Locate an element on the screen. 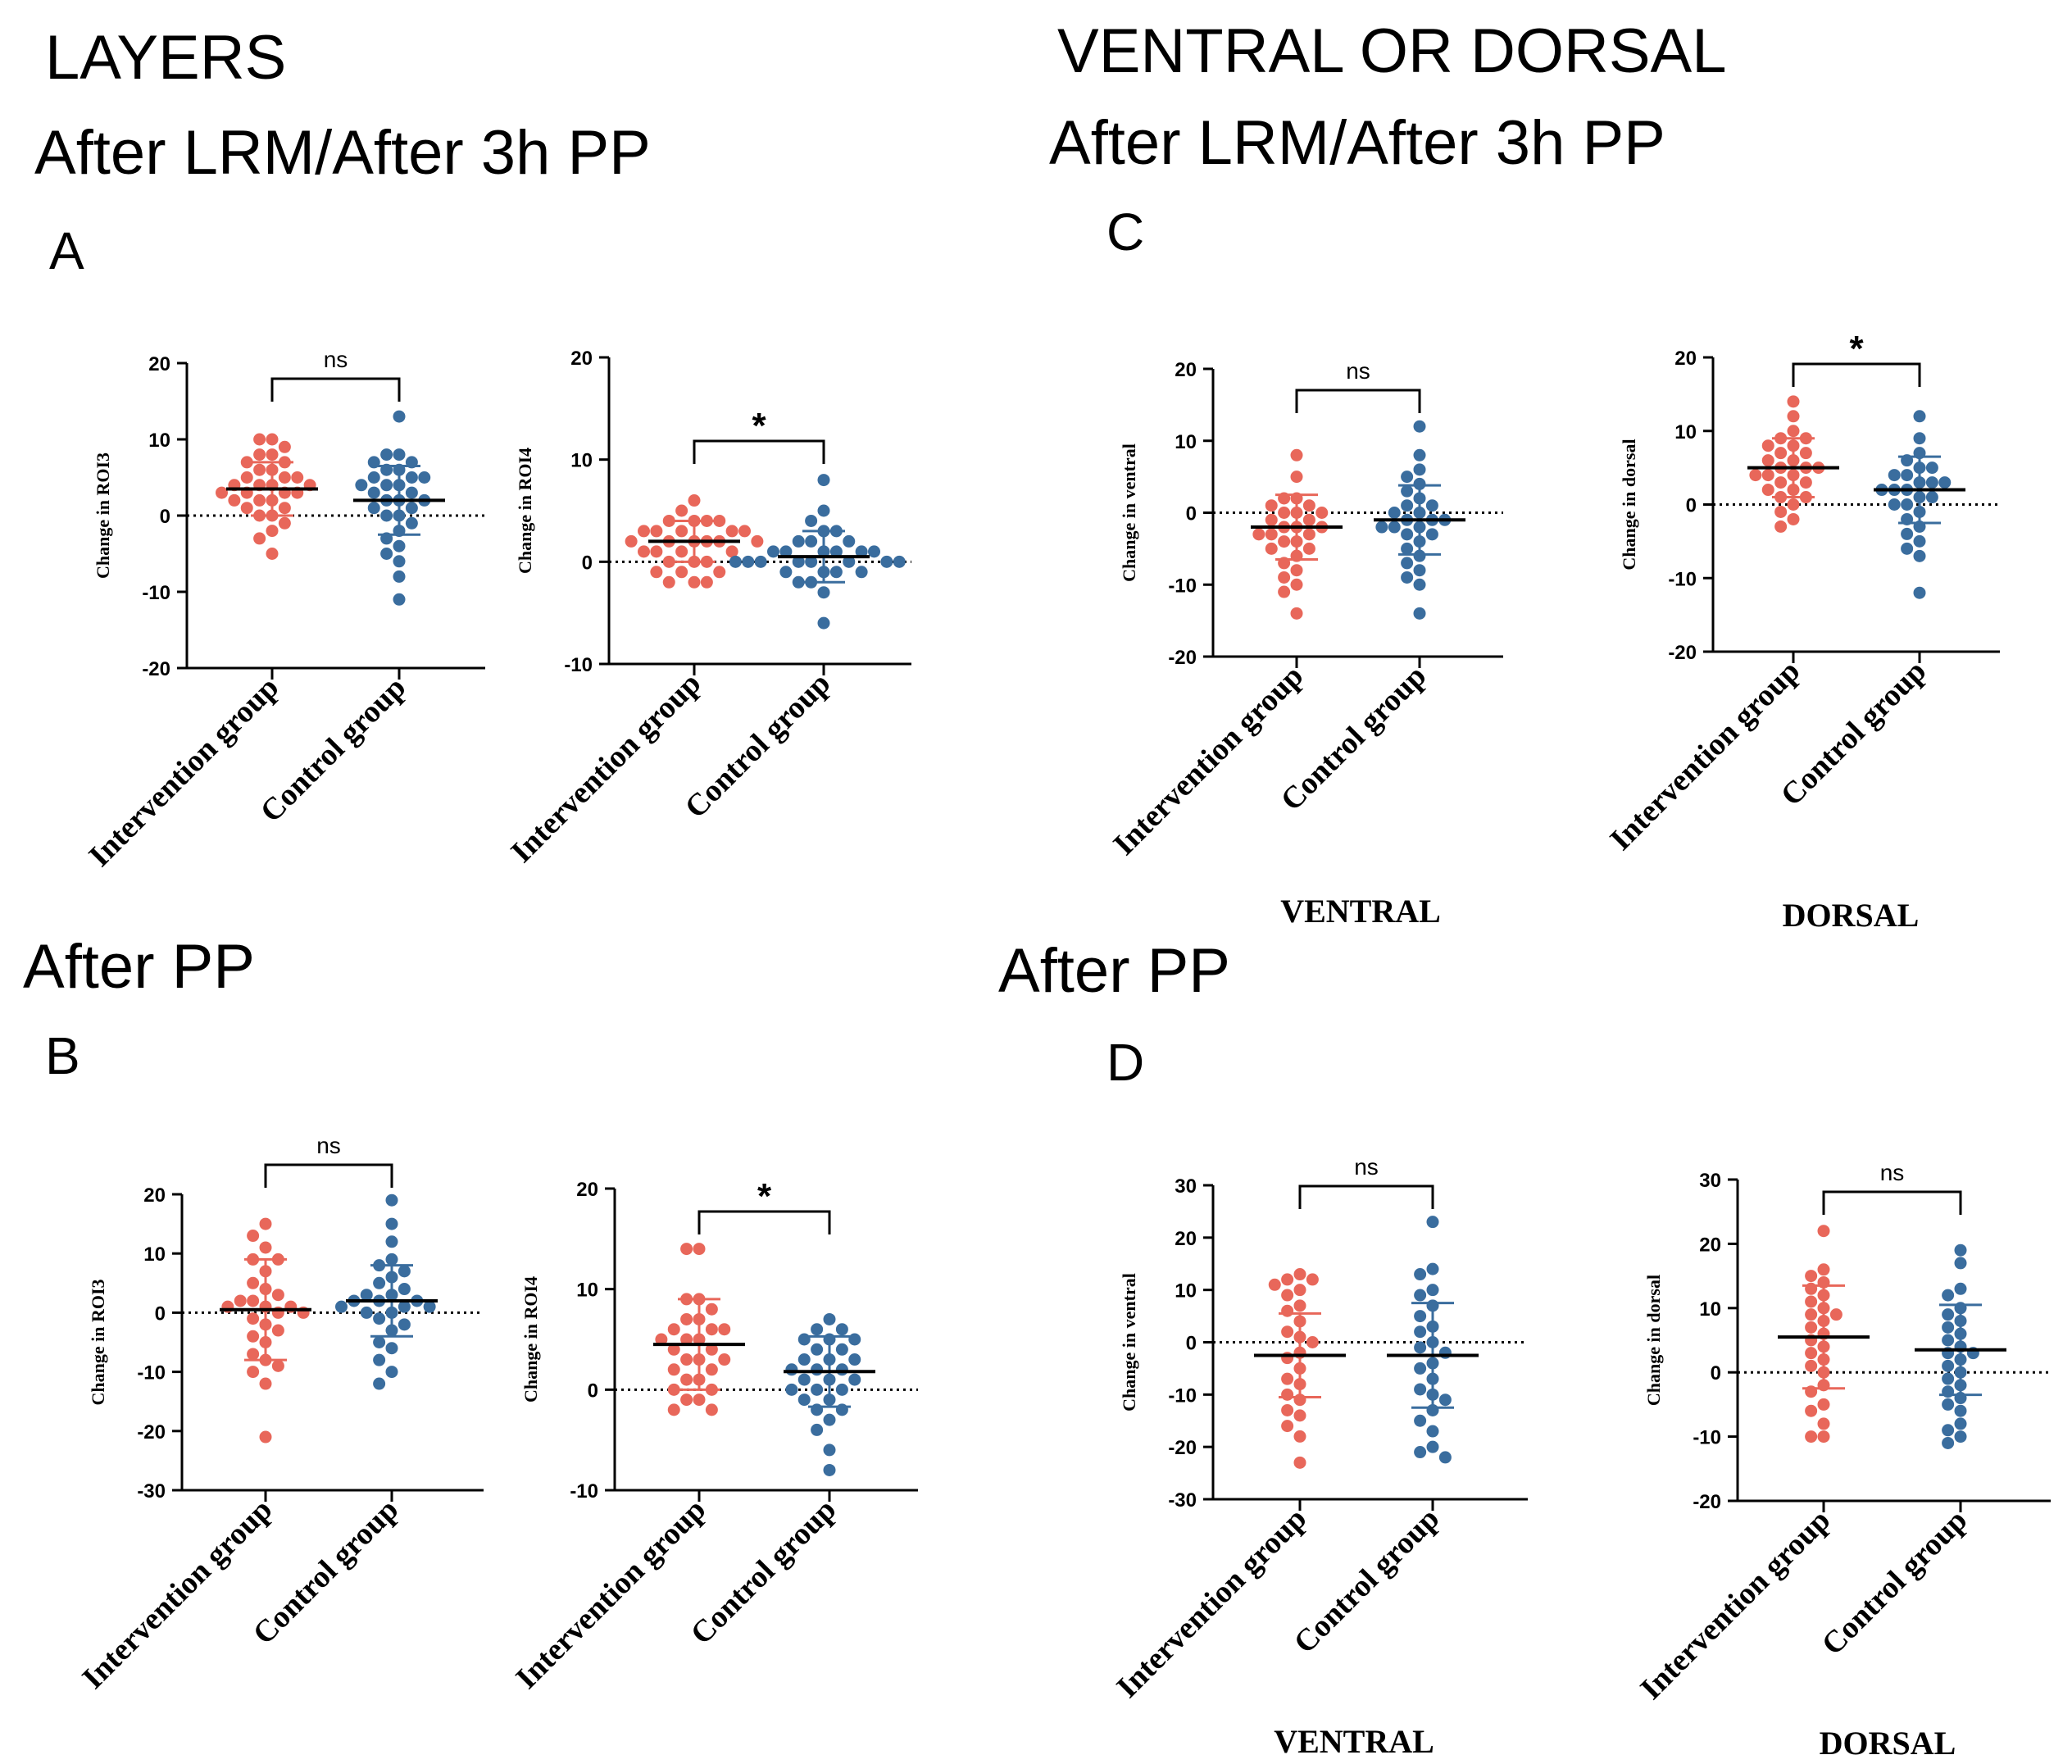 The width and height of the screenshot is (2072, 1764). y-axis-label: Change in ROI4 is located at coordinates (530, 1339).